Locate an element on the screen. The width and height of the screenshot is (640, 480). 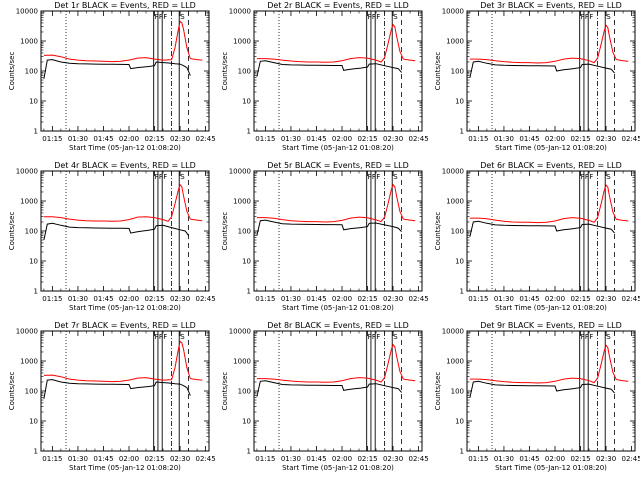
panel-title: Det 1r BLACK = Events, RED = LLD is located at coordinates (125, 5).